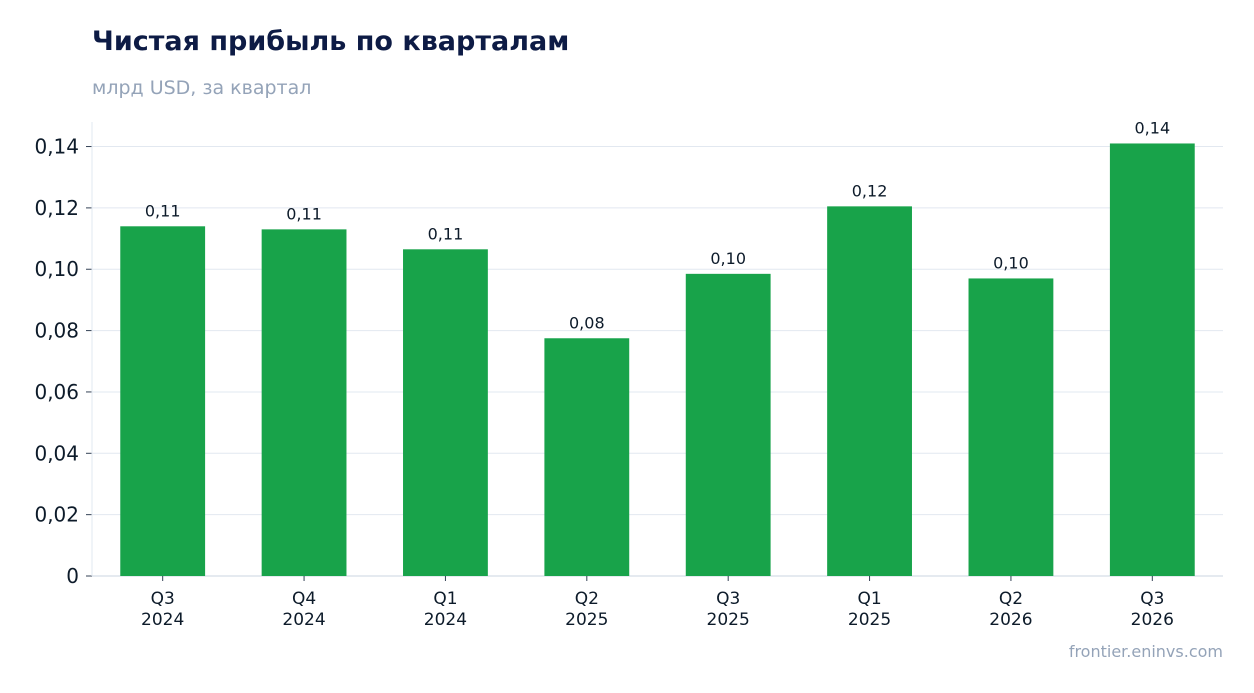 This screenshot has width=1254, height=693. Describe the element at coordinates (202, 88) in the screenshot. I see `chart-subtitle: млрд USD, за квартал` at that location.